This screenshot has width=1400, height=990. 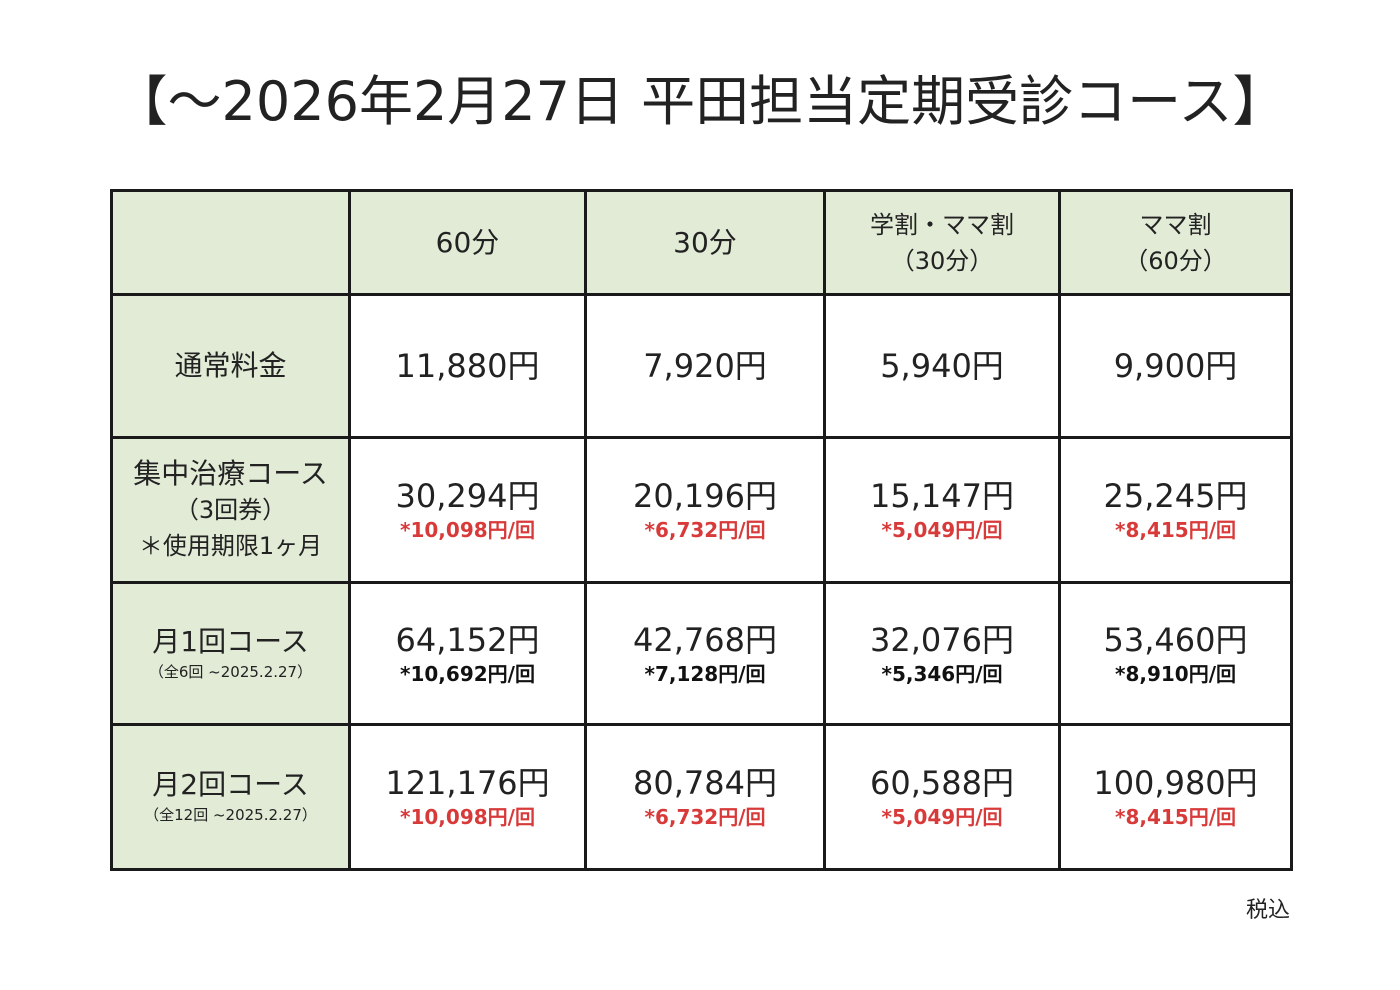 What do you see at coordinates (230, 242) in the screenshot?
I see `corner-cell` at bounding box center [230, 242].